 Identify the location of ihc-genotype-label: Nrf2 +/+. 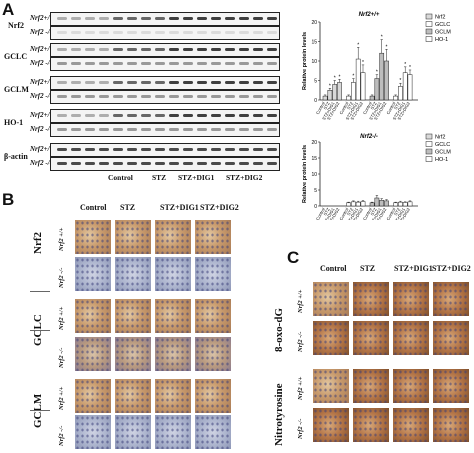
(61, 398).